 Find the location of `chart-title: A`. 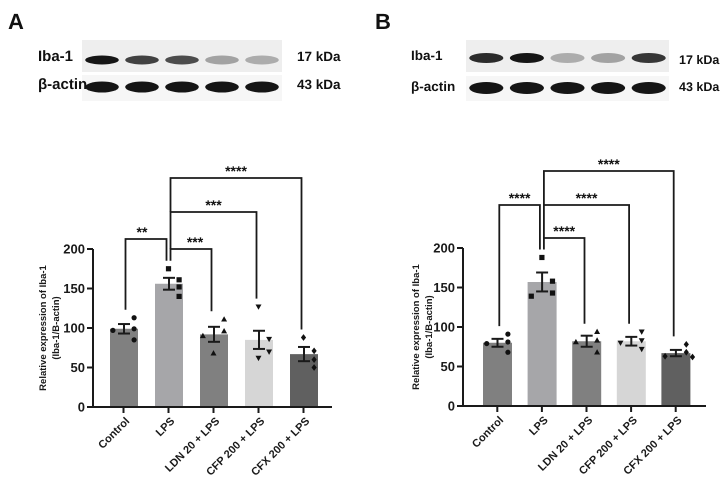

chart-title: A is located at coordinates (16, 21).